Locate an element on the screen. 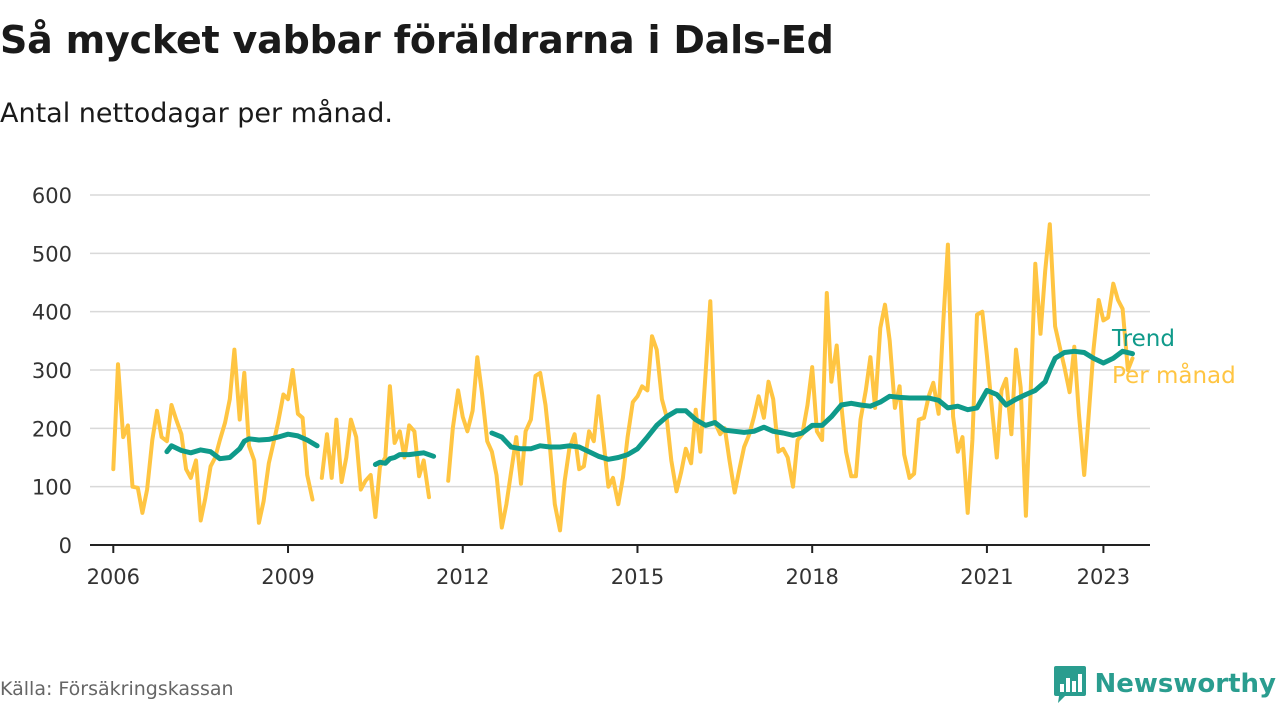 Image resolution: width=1280 pixels, height=720 pixels. y-tick-label: 200 is located at coordinates (52, 429).